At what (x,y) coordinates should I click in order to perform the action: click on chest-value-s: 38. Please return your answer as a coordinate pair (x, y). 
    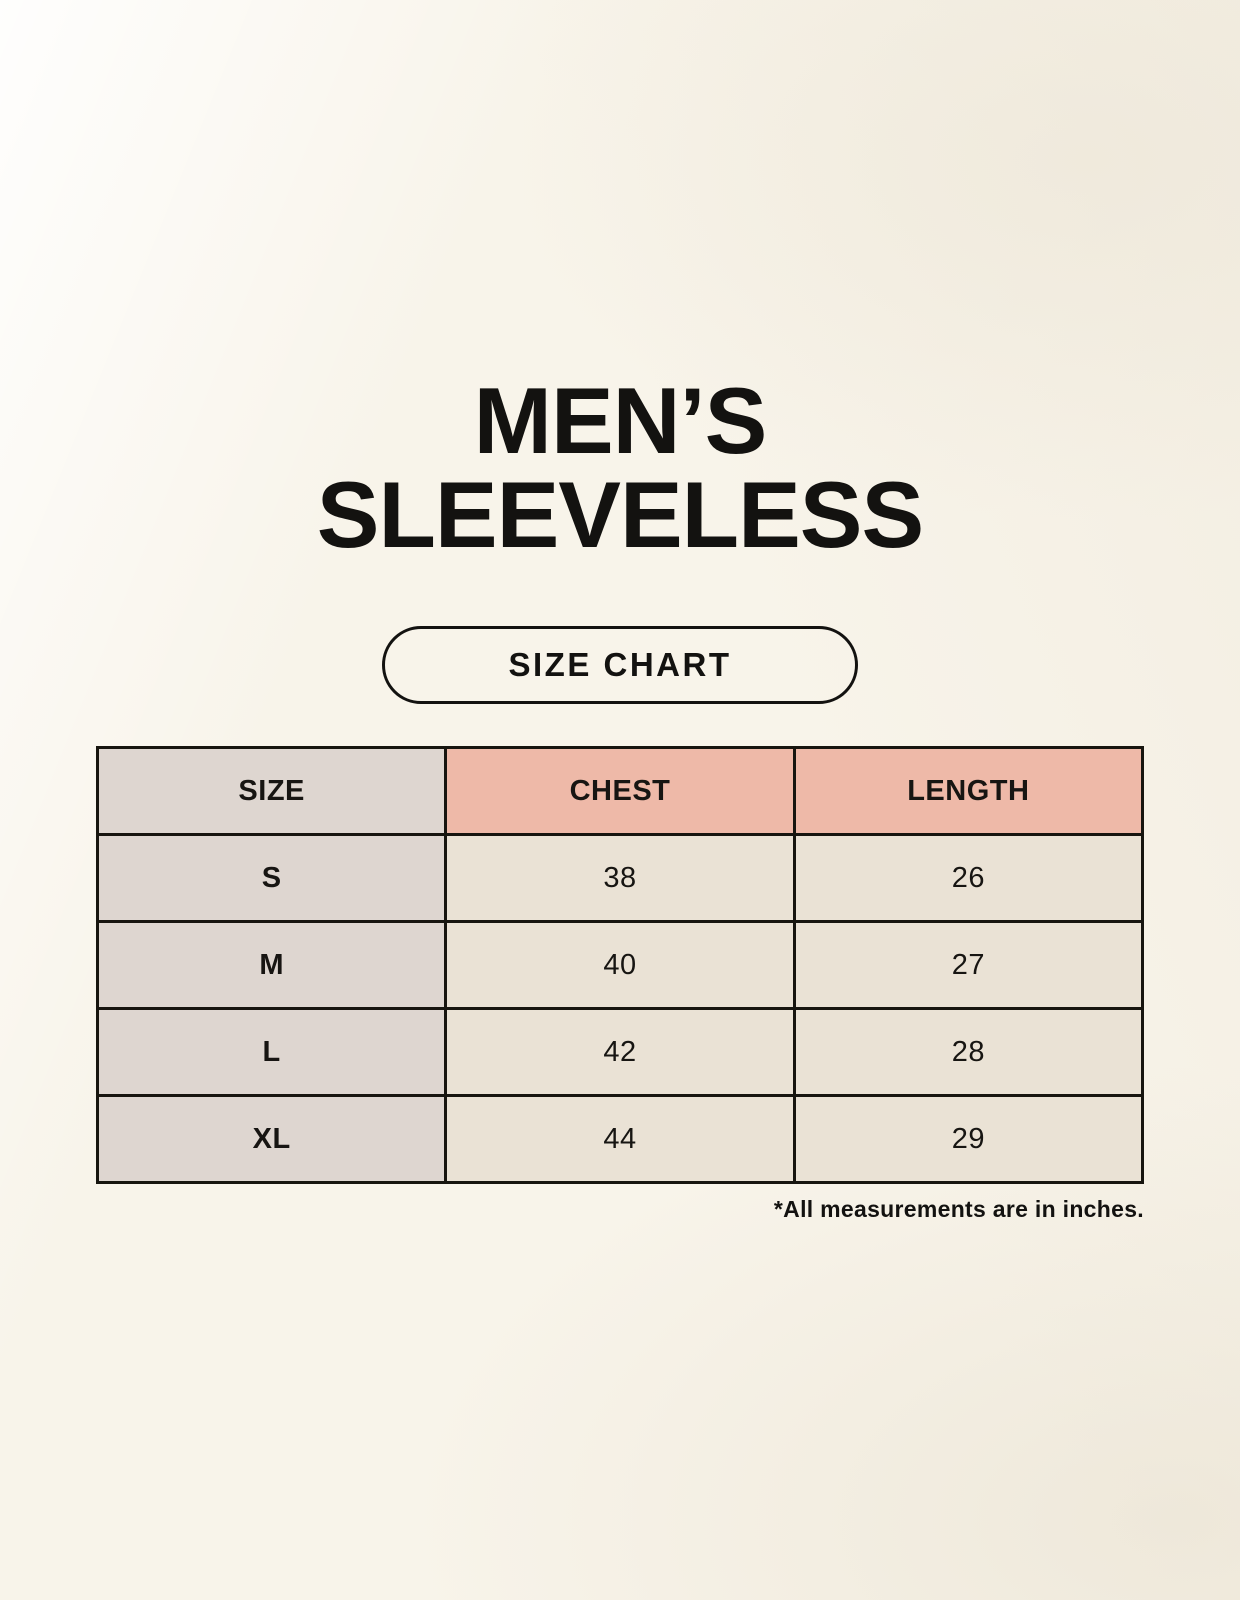
    Looking at the image, I should click on (620, 878).